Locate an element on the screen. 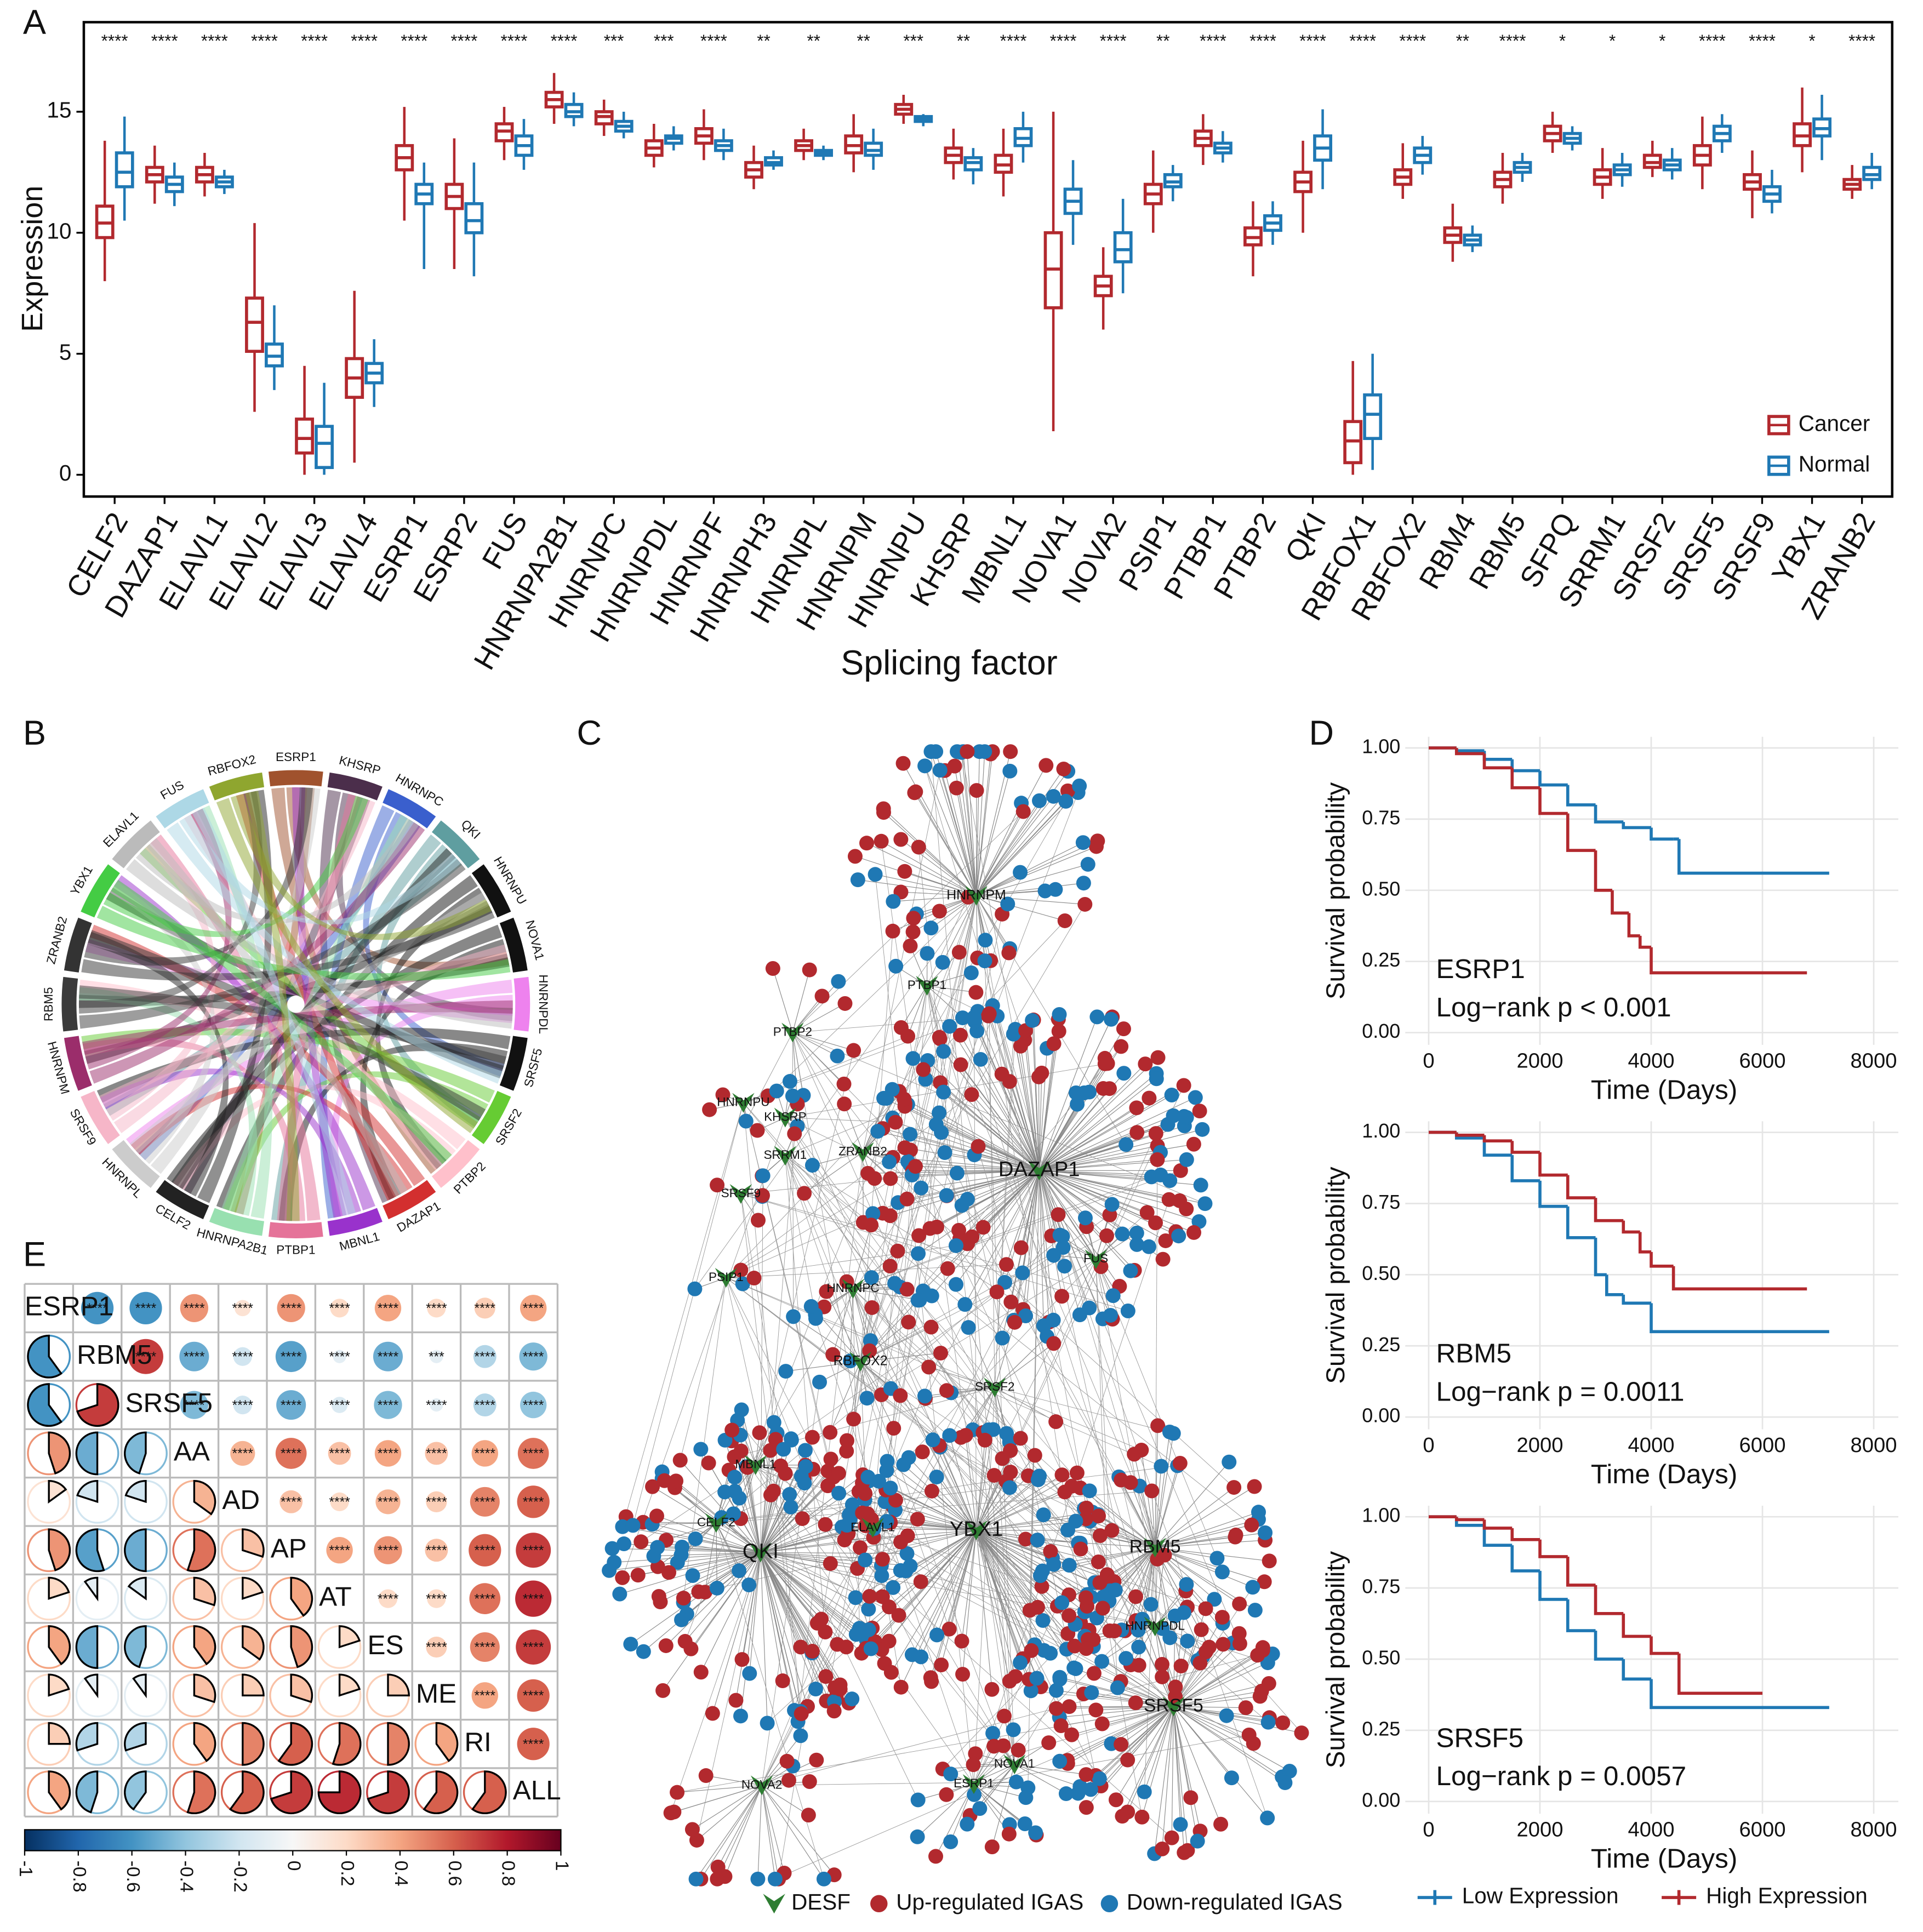 The height and width of the screenshot is (1932, 1923). desf-label: SRSF2 is located at coordinates (994, 1386).